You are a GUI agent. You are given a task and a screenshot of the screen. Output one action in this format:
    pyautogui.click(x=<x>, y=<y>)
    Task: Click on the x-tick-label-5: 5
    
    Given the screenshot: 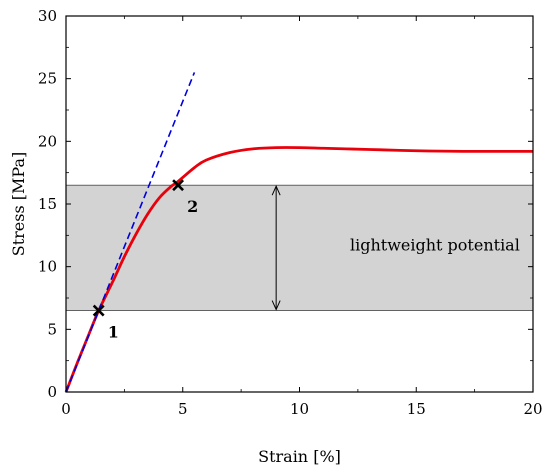 What is the action you would take?
    pyautogui.click(x=183, y=409)
    